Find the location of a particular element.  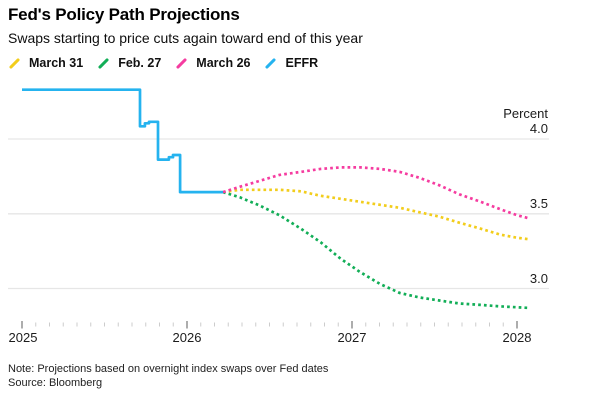

y-axis-tick-label-3-5: 3.5 is located at coordinates (538, 203).